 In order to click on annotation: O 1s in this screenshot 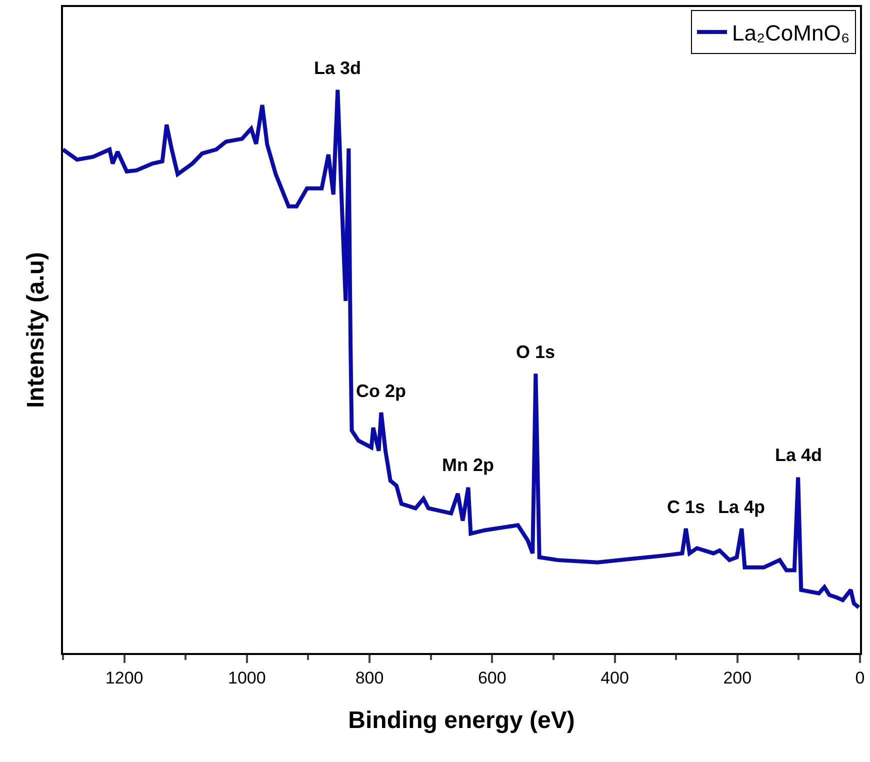, I will do `click(536, 352)`.